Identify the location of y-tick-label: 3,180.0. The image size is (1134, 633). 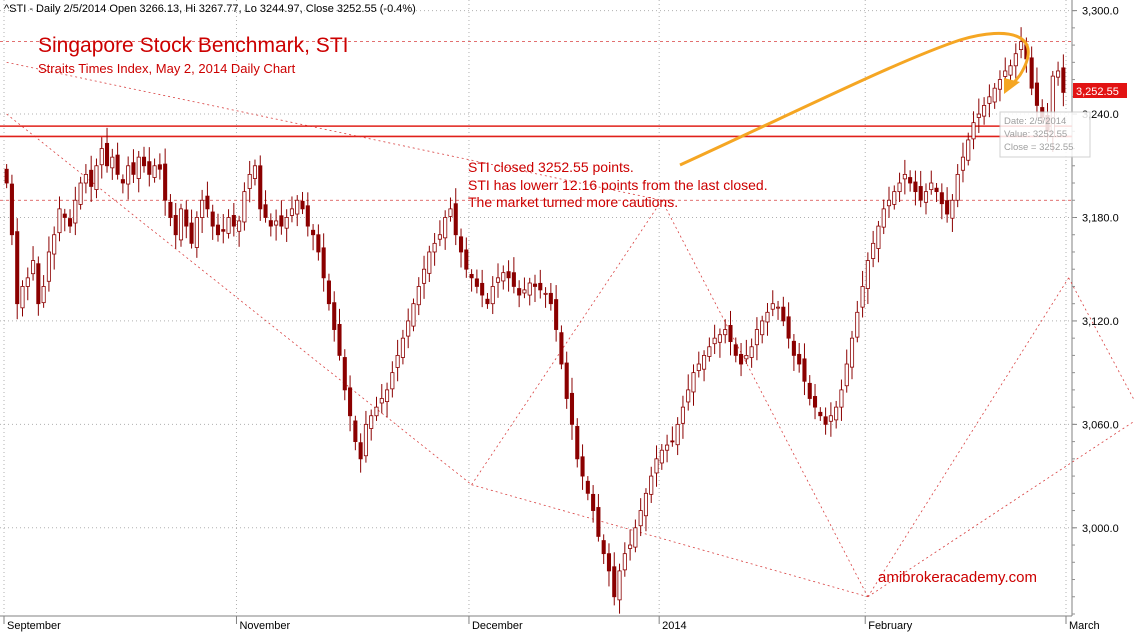
(1100, 218).